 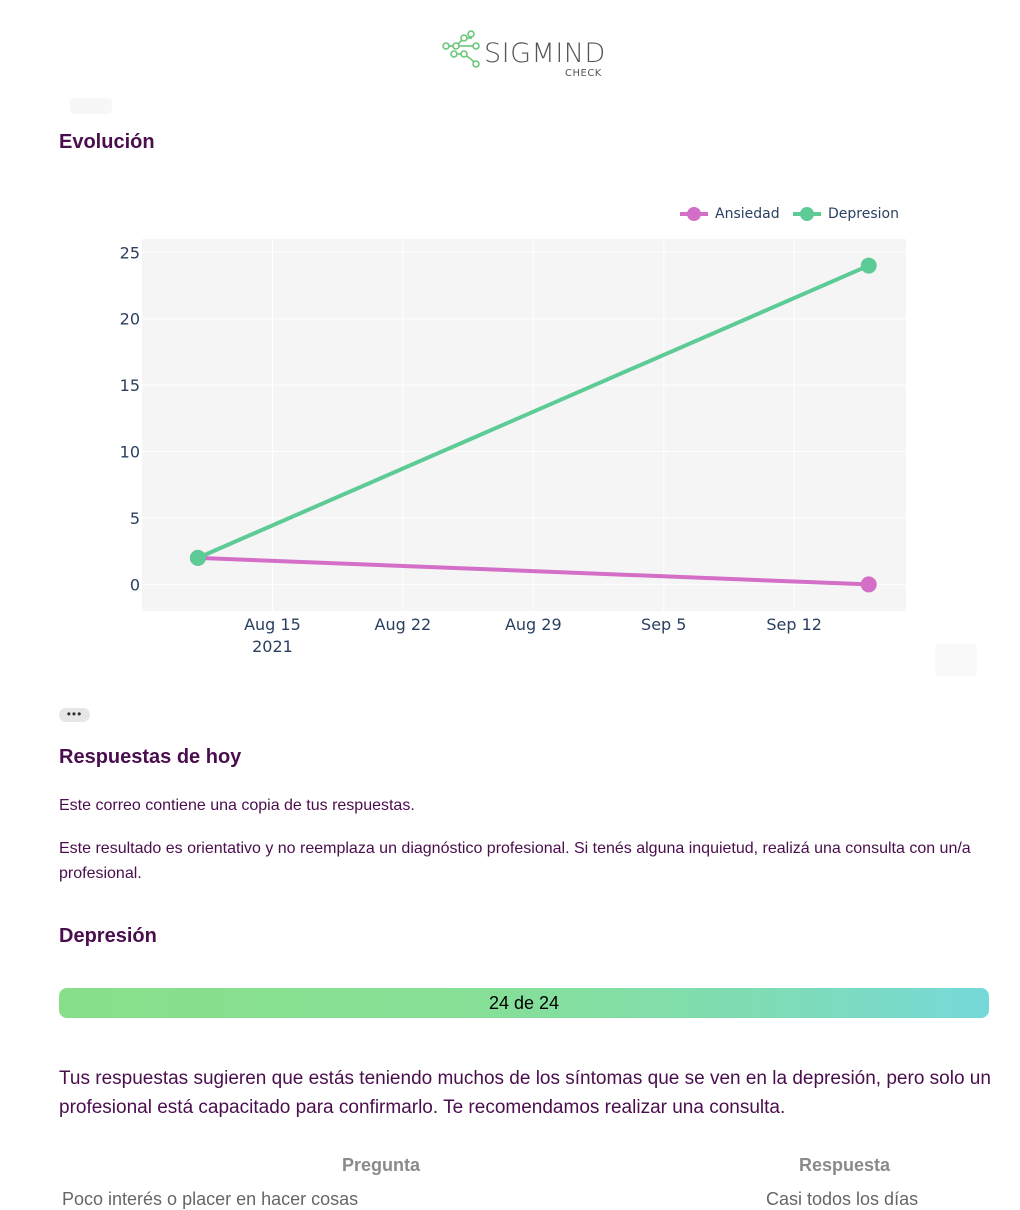 I want to click on more-options-button: •••, so click(x=74, y=715).